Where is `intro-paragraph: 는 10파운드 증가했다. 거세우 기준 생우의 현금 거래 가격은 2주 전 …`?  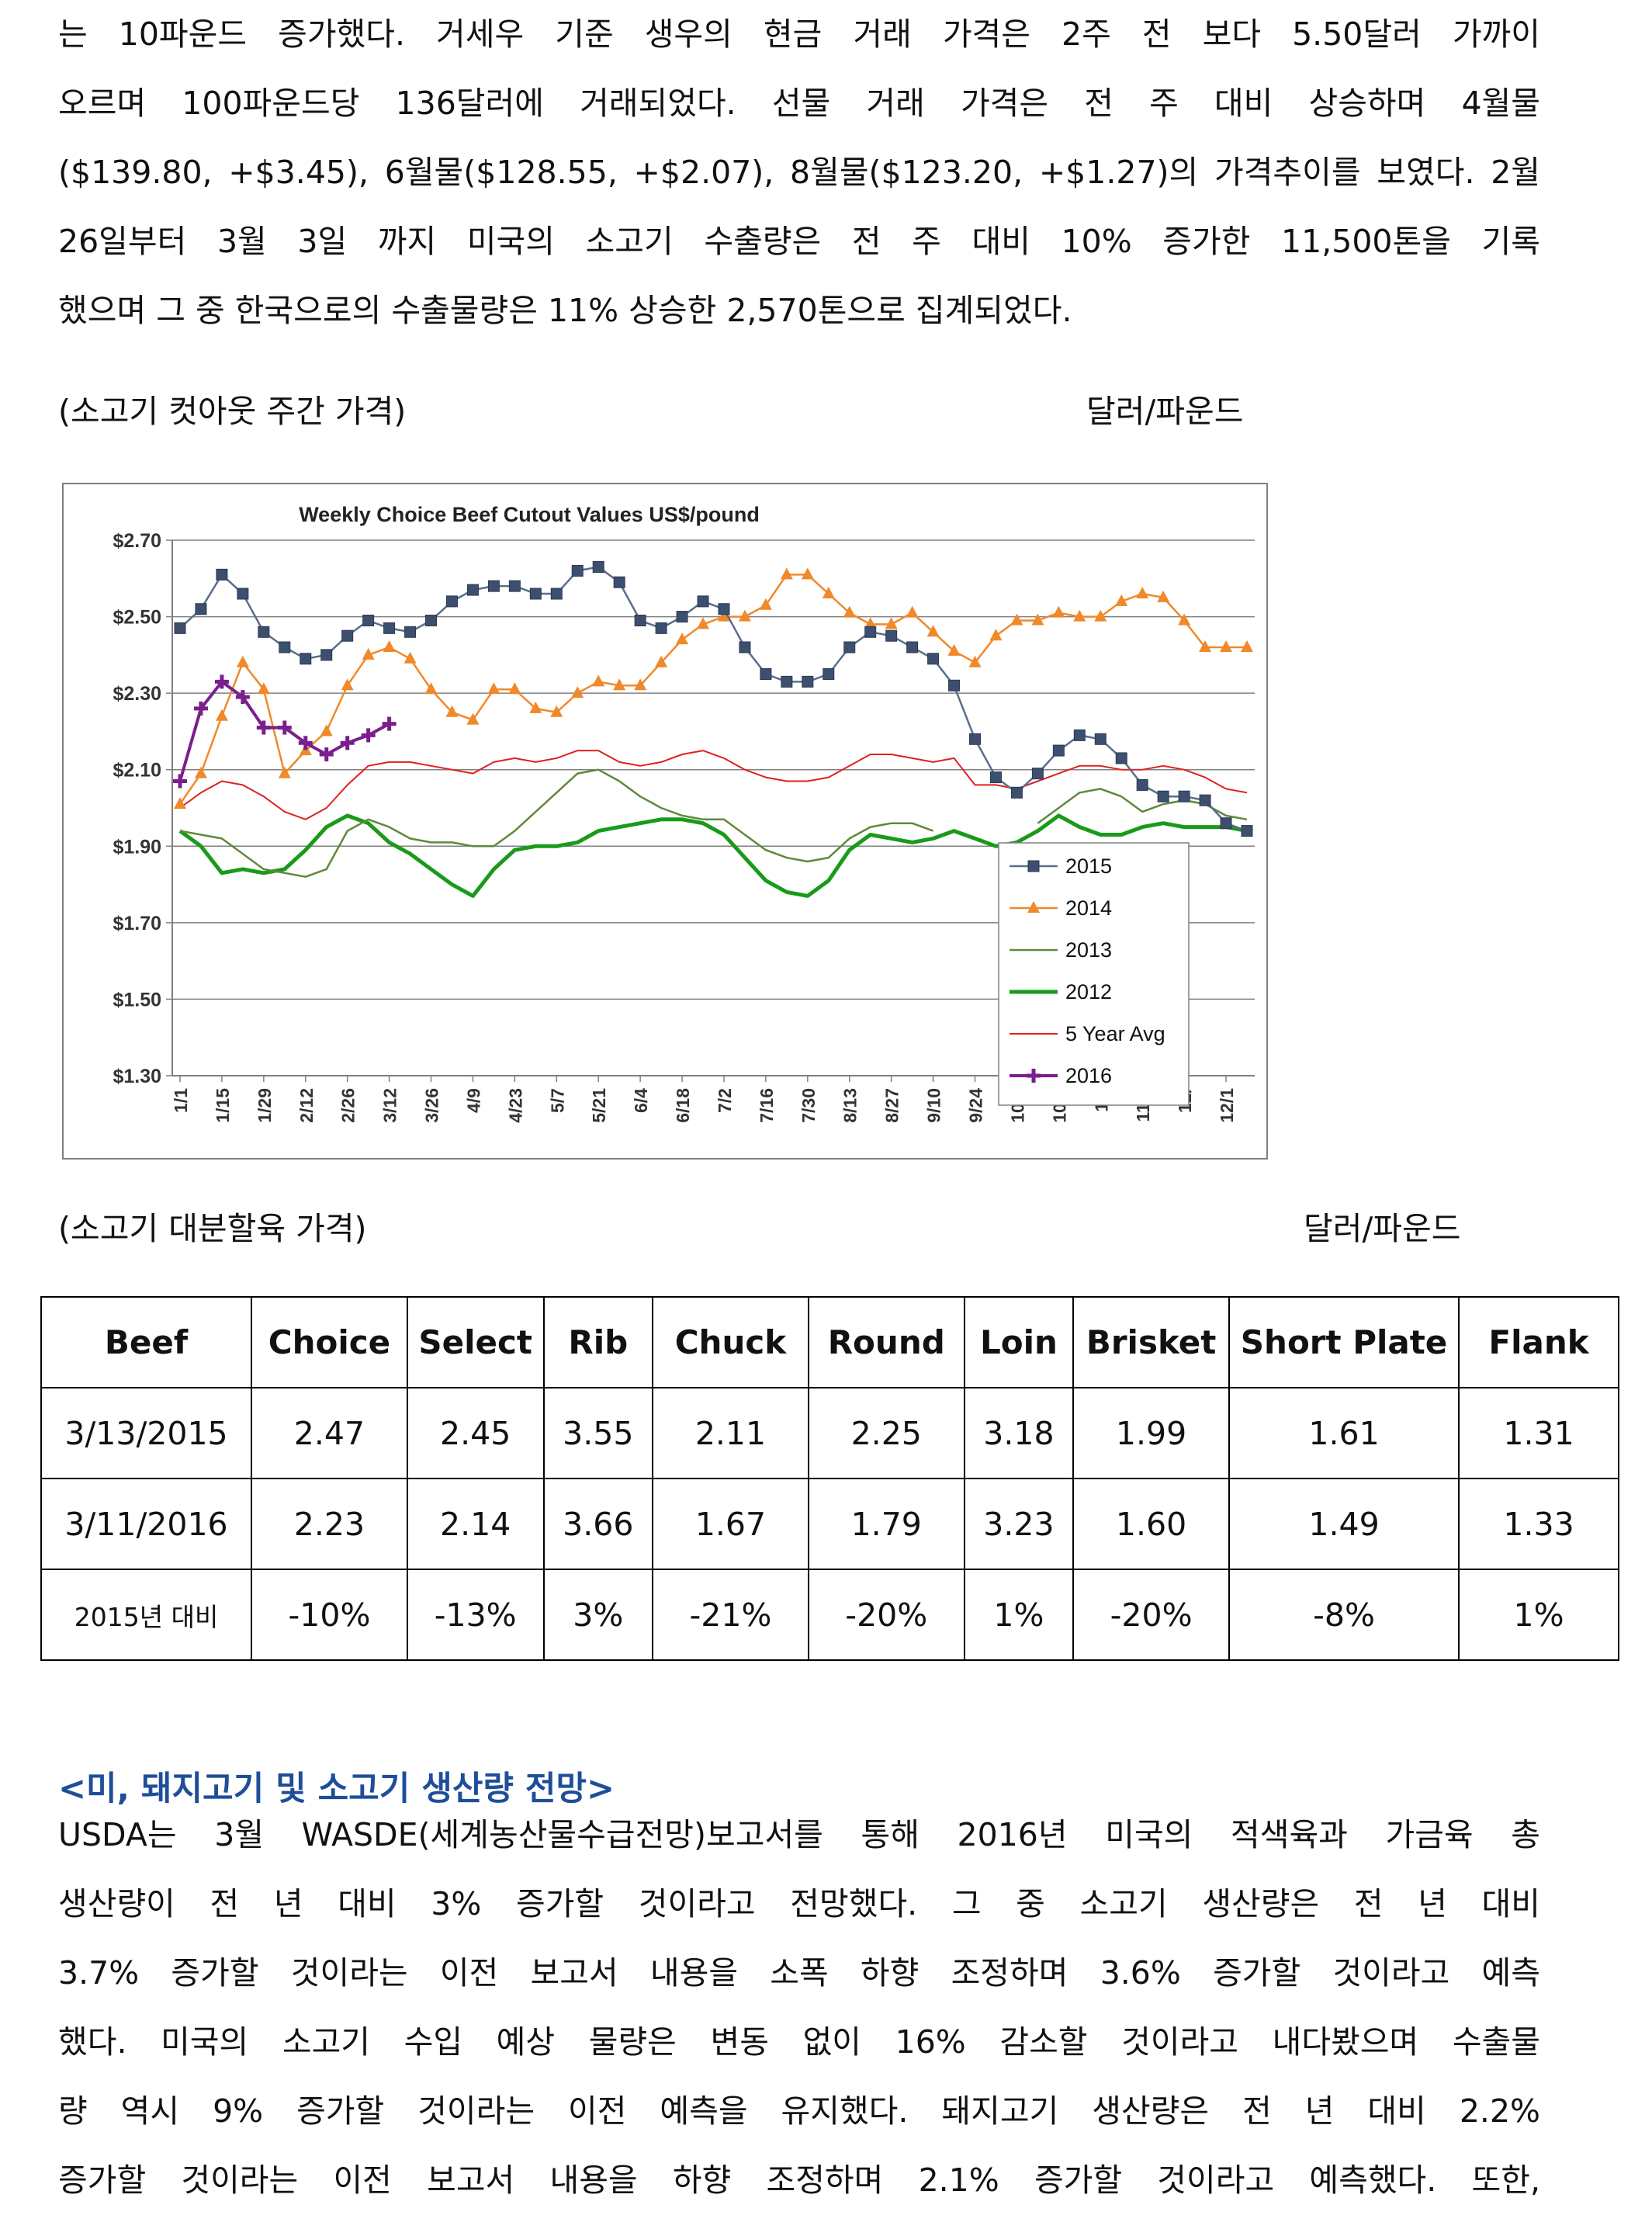 intro-paragraph: 는 10파운드 증가했다. 거세우 기준 생우의 현금 거래 가격은 2주 전 … is located at coordinates (799, 172).